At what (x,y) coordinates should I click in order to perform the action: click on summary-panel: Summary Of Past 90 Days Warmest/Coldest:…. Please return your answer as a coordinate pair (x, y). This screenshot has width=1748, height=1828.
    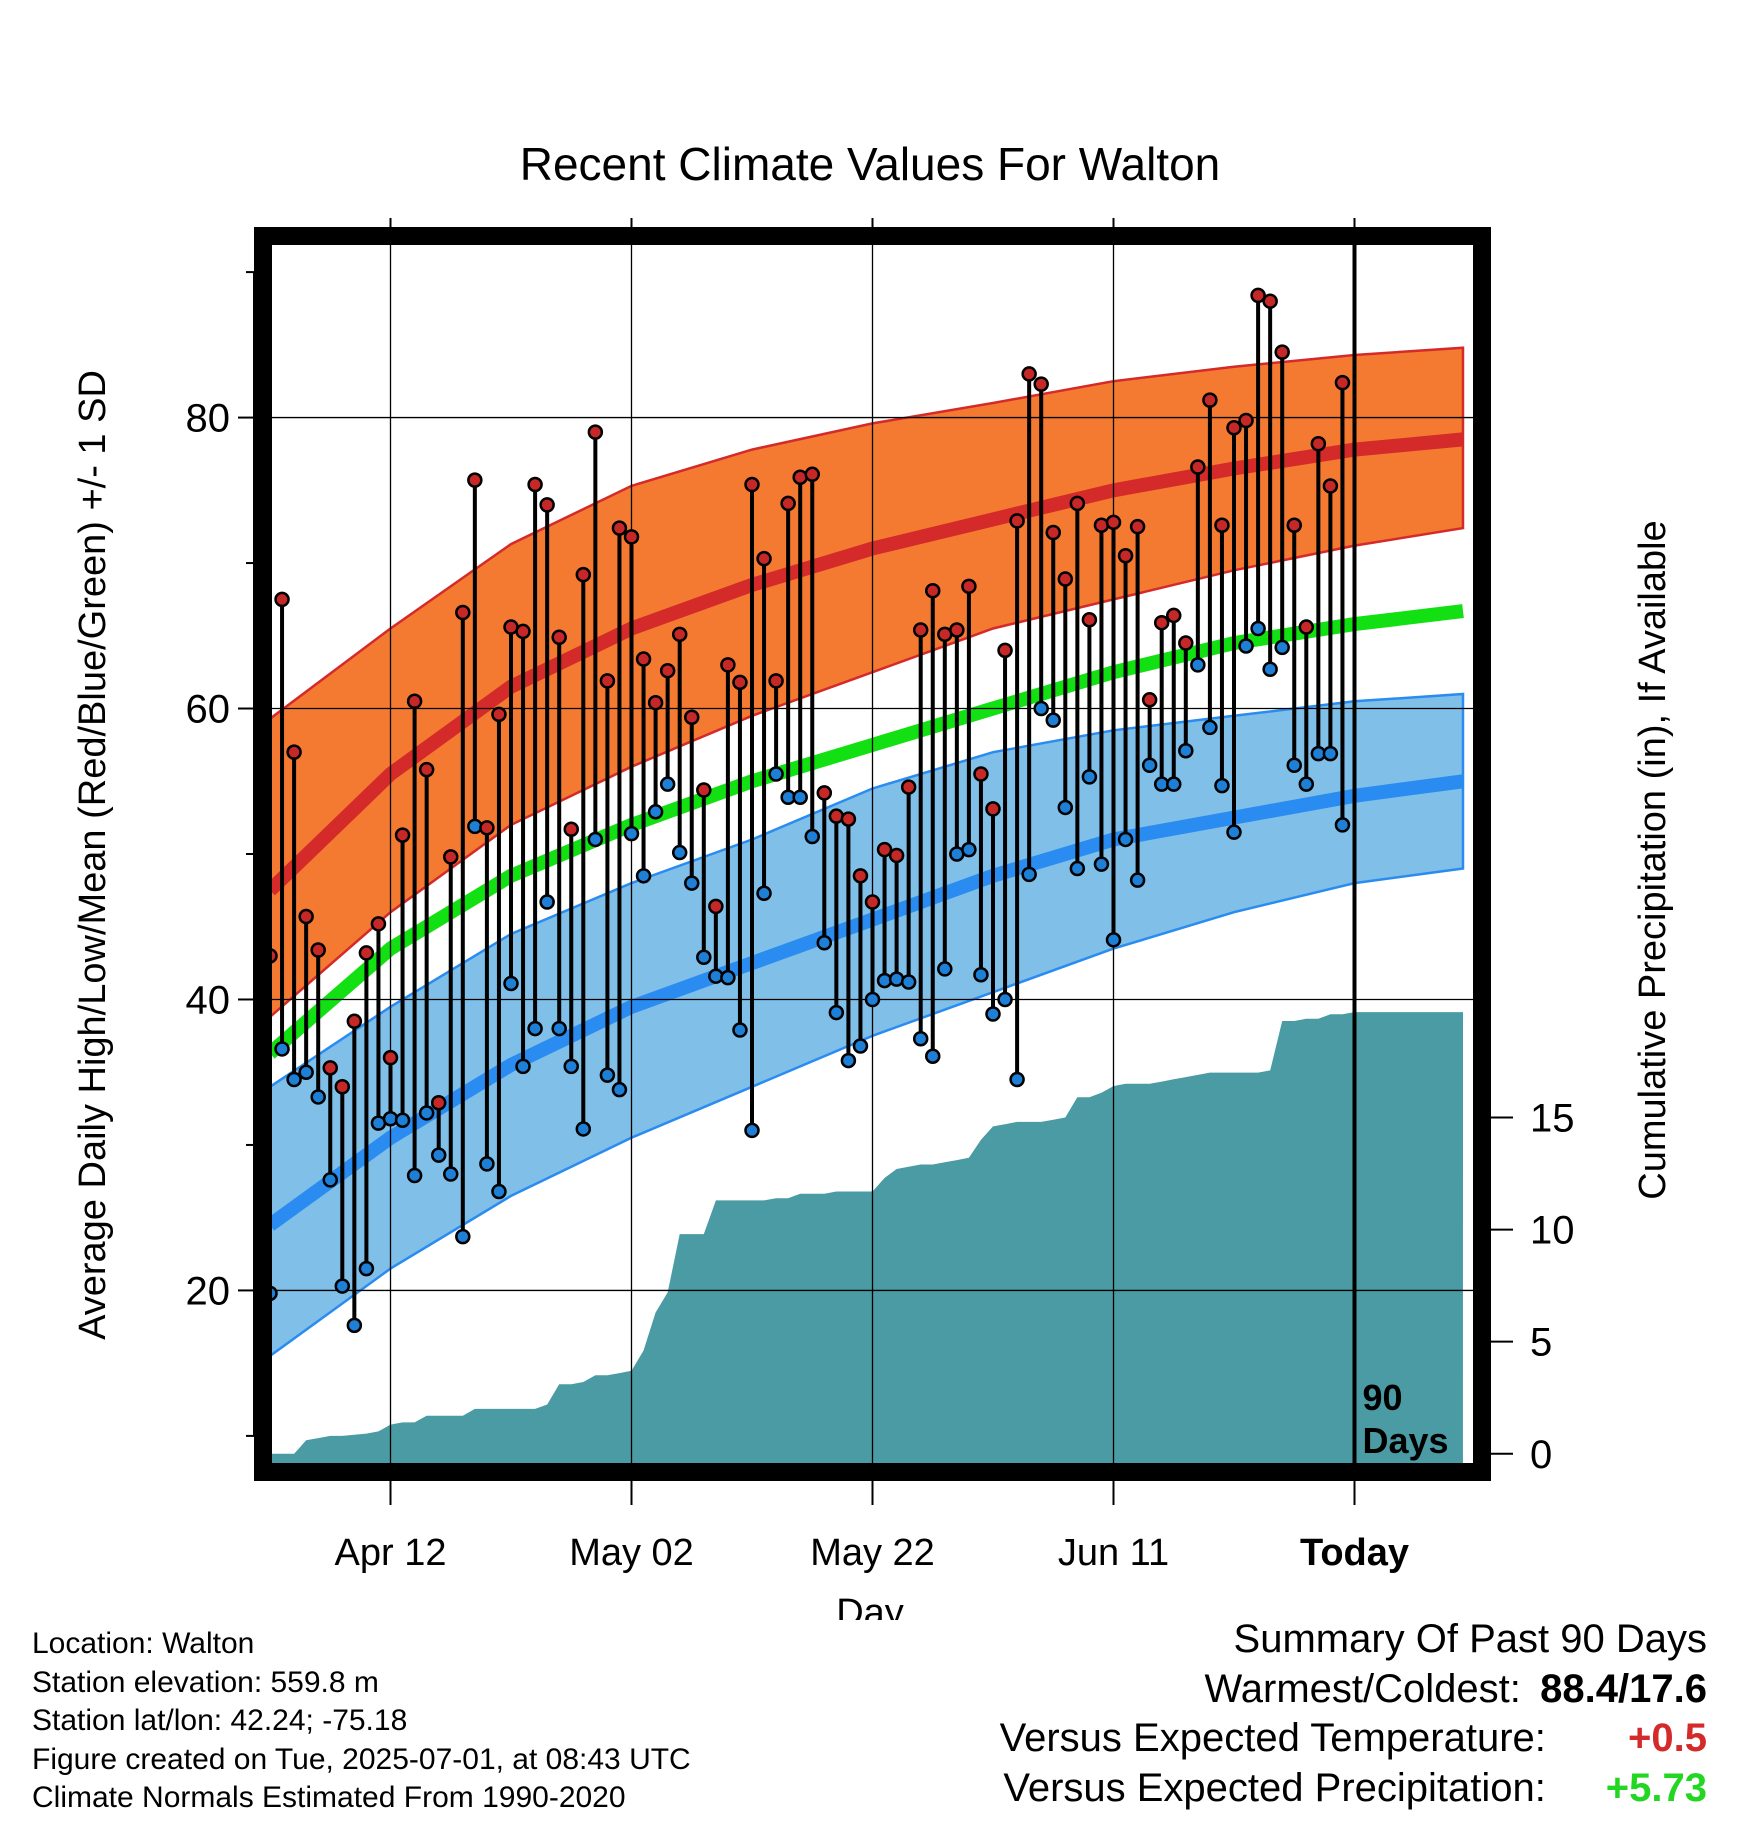
    Looking at the image, I should click on (1353, 1714).